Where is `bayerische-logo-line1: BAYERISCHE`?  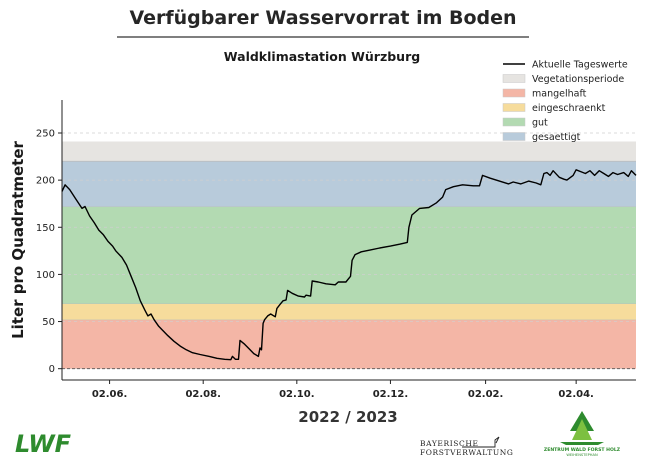 bayerische-logo-line1: BAYERISCHE is located at coordinates (449, 443).